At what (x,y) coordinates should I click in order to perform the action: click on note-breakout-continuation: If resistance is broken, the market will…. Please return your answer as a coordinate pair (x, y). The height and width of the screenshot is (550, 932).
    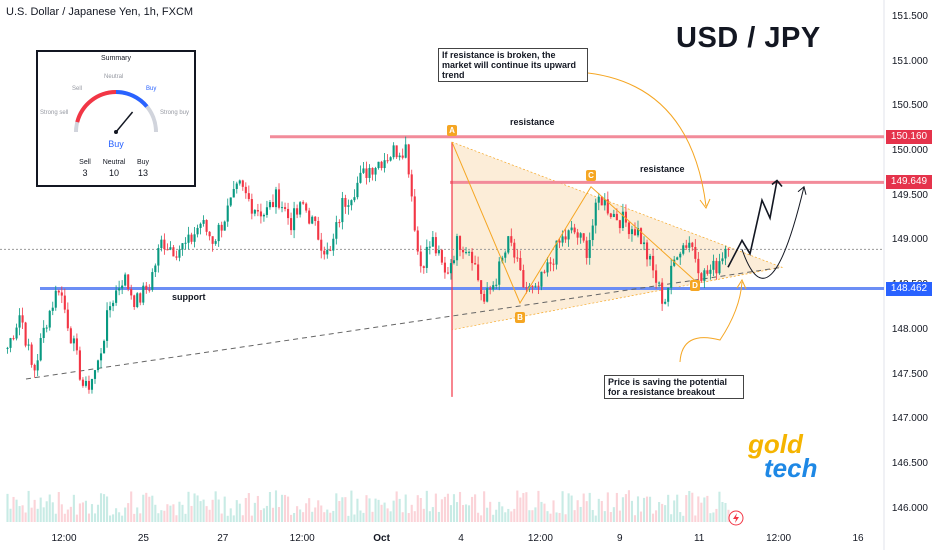
    Looking at the image, I should click on (513, 65).